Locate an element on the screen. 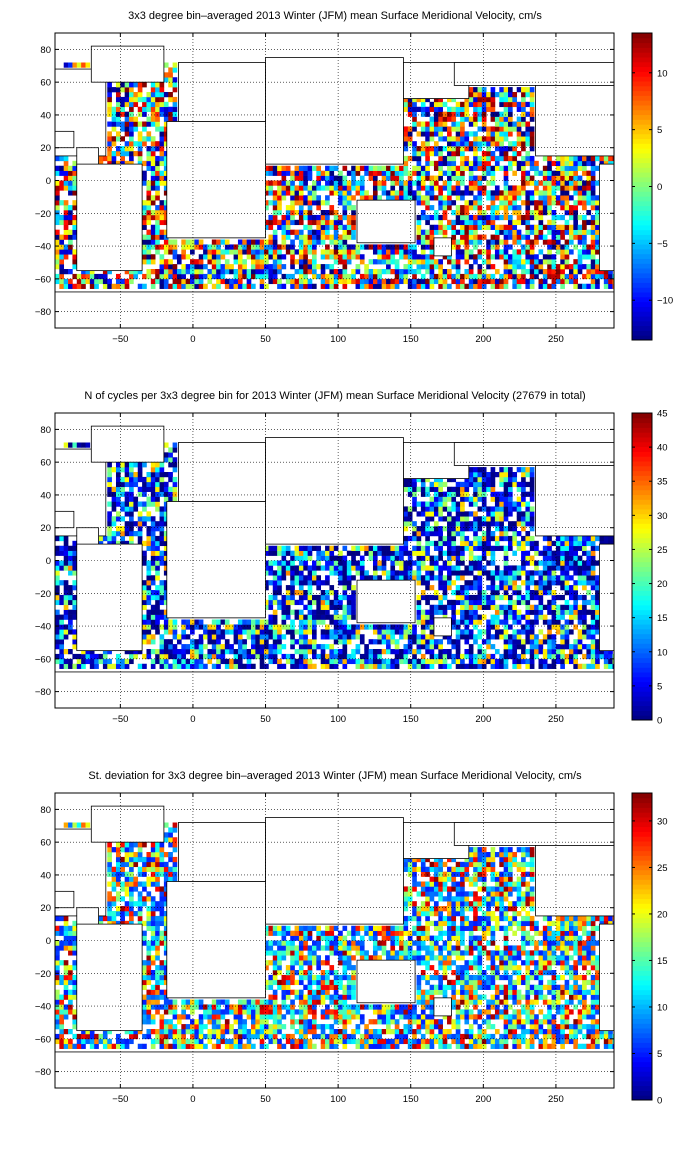 Image resolution: width=696 pixels, height=1150 pixels. colorbar-tick-label: −5 is located at coordinates (662, 244).